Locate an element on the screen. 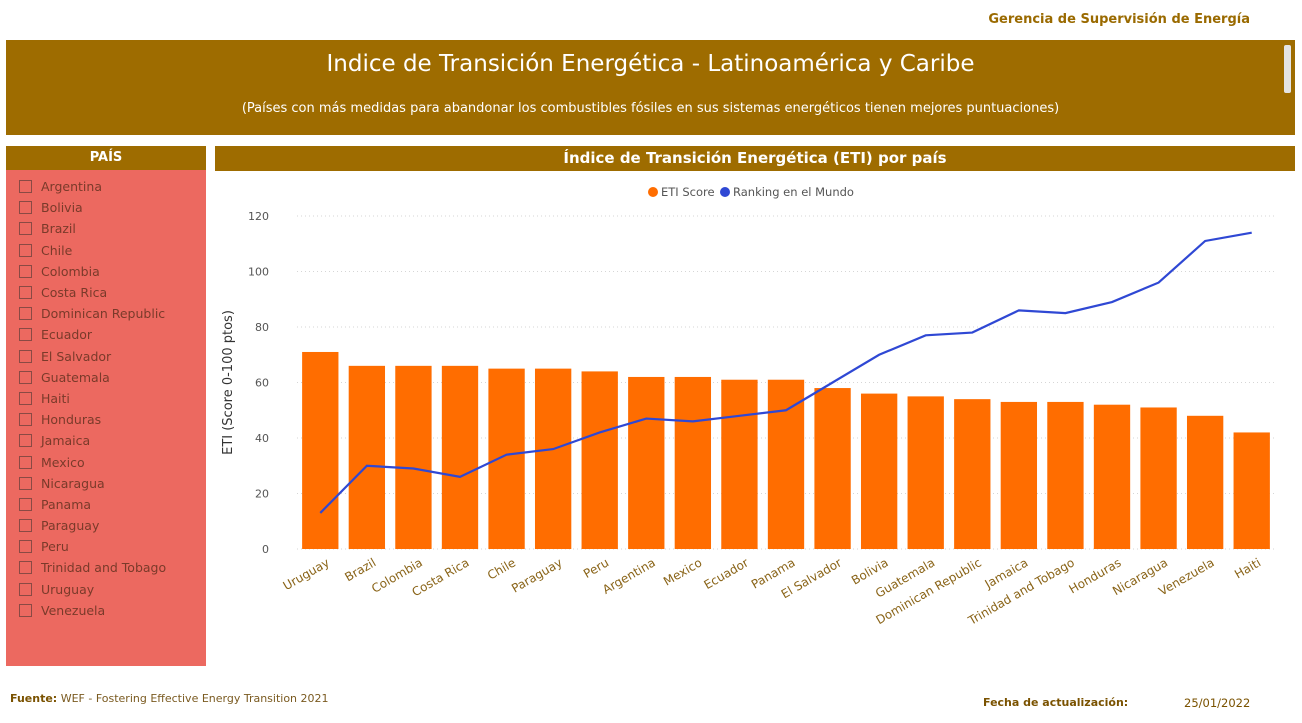  slicer-item: Honduras is located at coordinates (106, 419).